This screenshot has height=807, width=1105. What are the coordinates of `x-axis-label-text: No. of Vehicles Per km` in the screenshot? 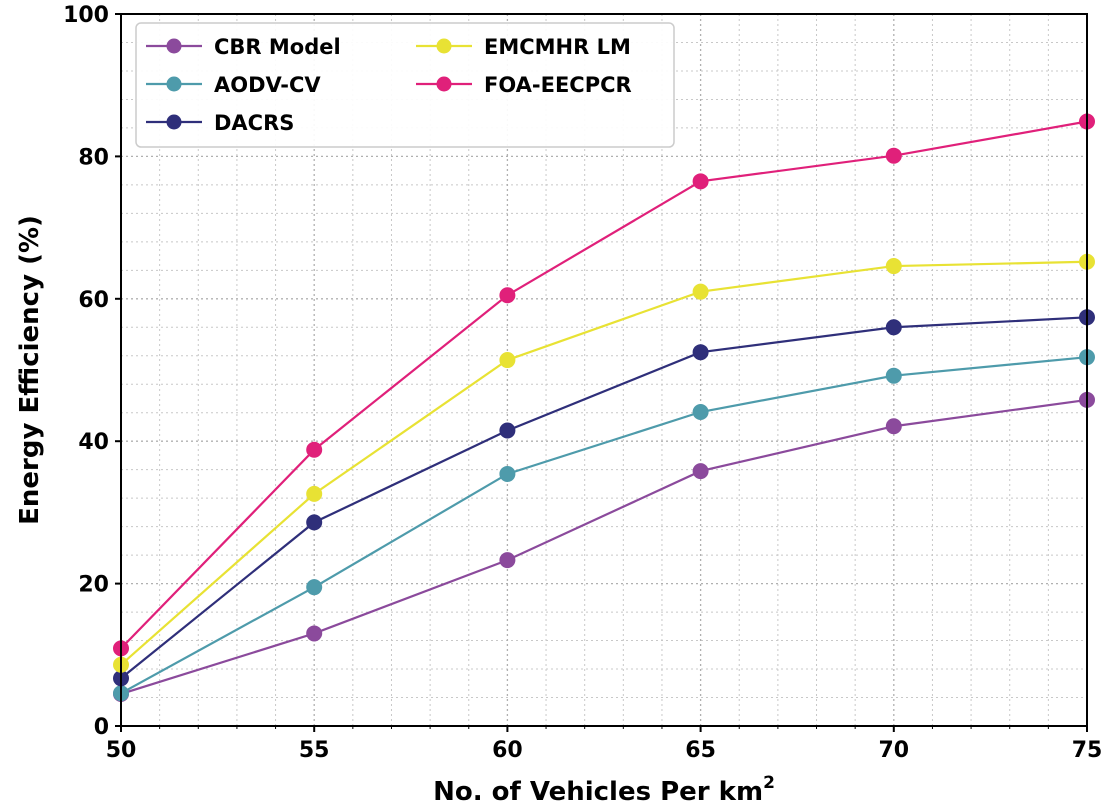 It's located at (598, 792).